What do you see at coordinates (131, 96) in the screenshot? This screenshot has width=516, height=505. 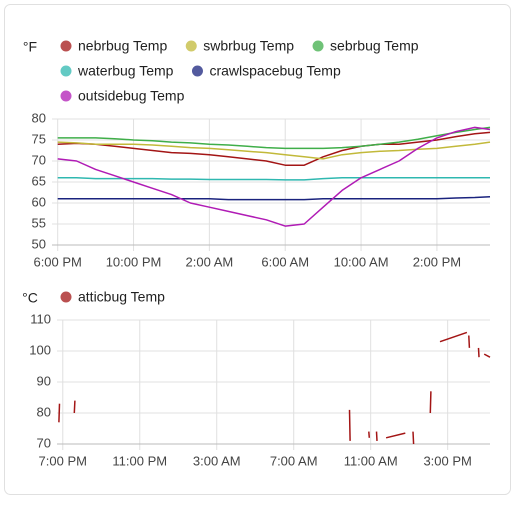 I see `legend-label: outsidebug Temp` at bounding box center [131, 96].